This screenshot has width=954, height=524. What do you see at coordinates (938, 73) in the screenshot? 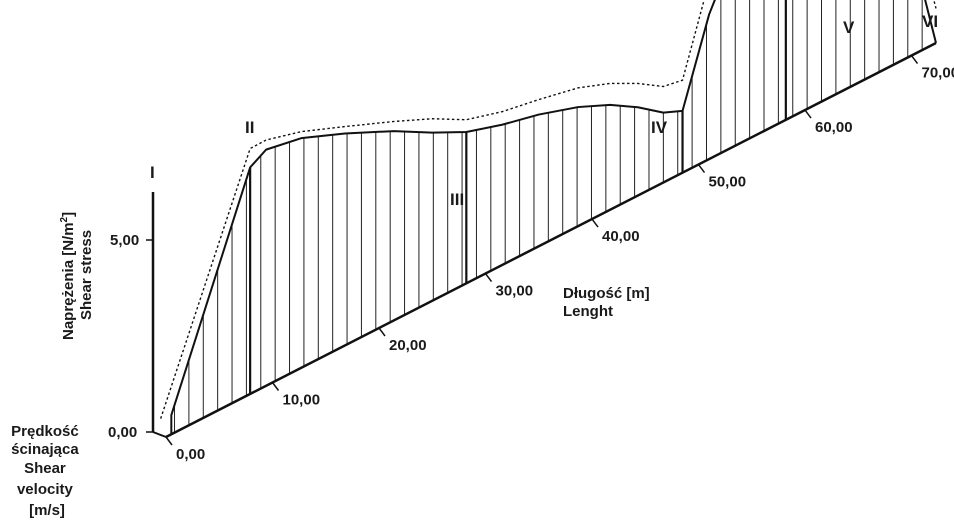
I see `x-tick-label: 70,00` at bounding box center [938, 73].